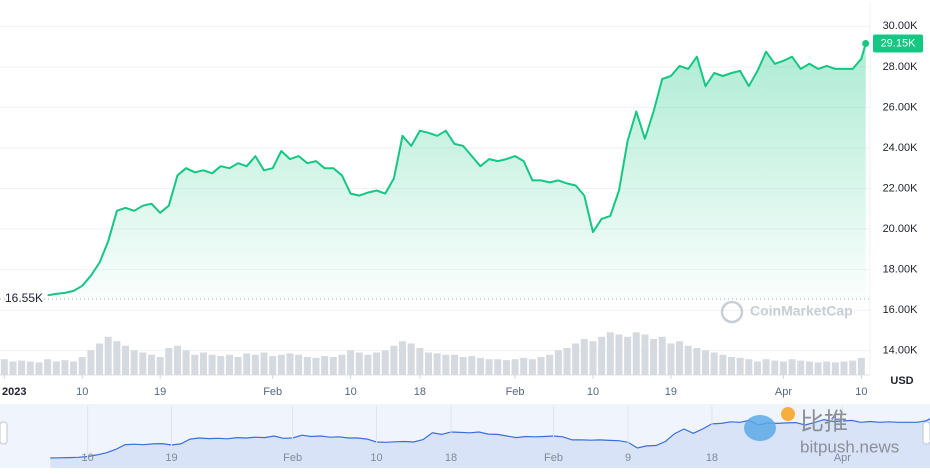 The image size is (930, 474). Describe the element at coordinates (783, 392) in the screenshot. I see `x-tick-label: Apr` at that location.